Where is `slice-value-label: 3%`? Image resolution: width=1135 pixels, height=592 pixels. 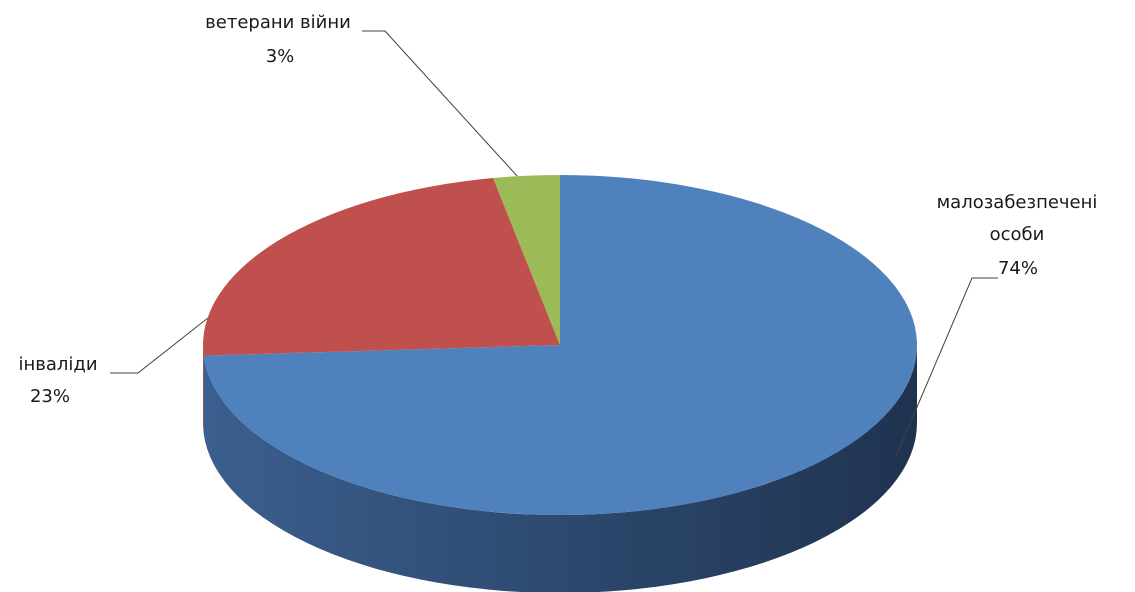 slice-value-label: 3% is located at coordinates (280, 56).